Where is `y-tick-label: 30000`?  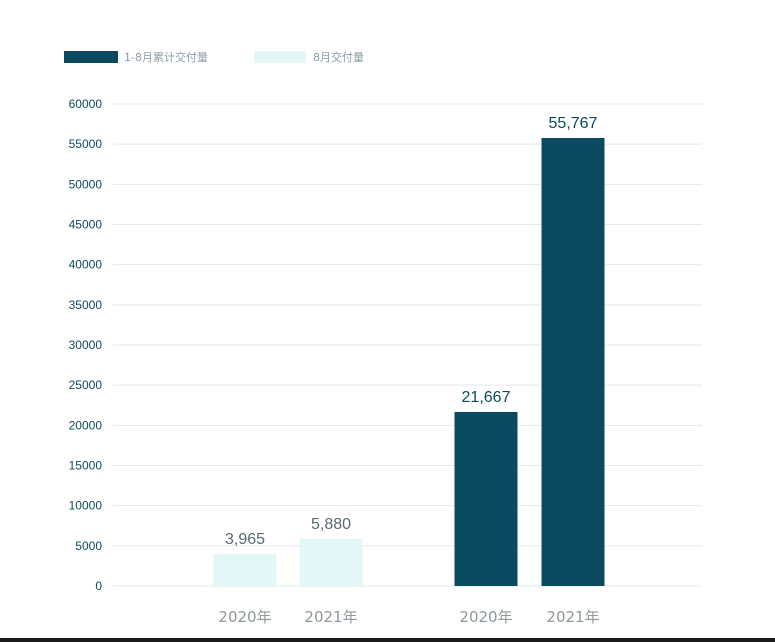
y-tick-label: 30000 is located at coordinates (86, 345).